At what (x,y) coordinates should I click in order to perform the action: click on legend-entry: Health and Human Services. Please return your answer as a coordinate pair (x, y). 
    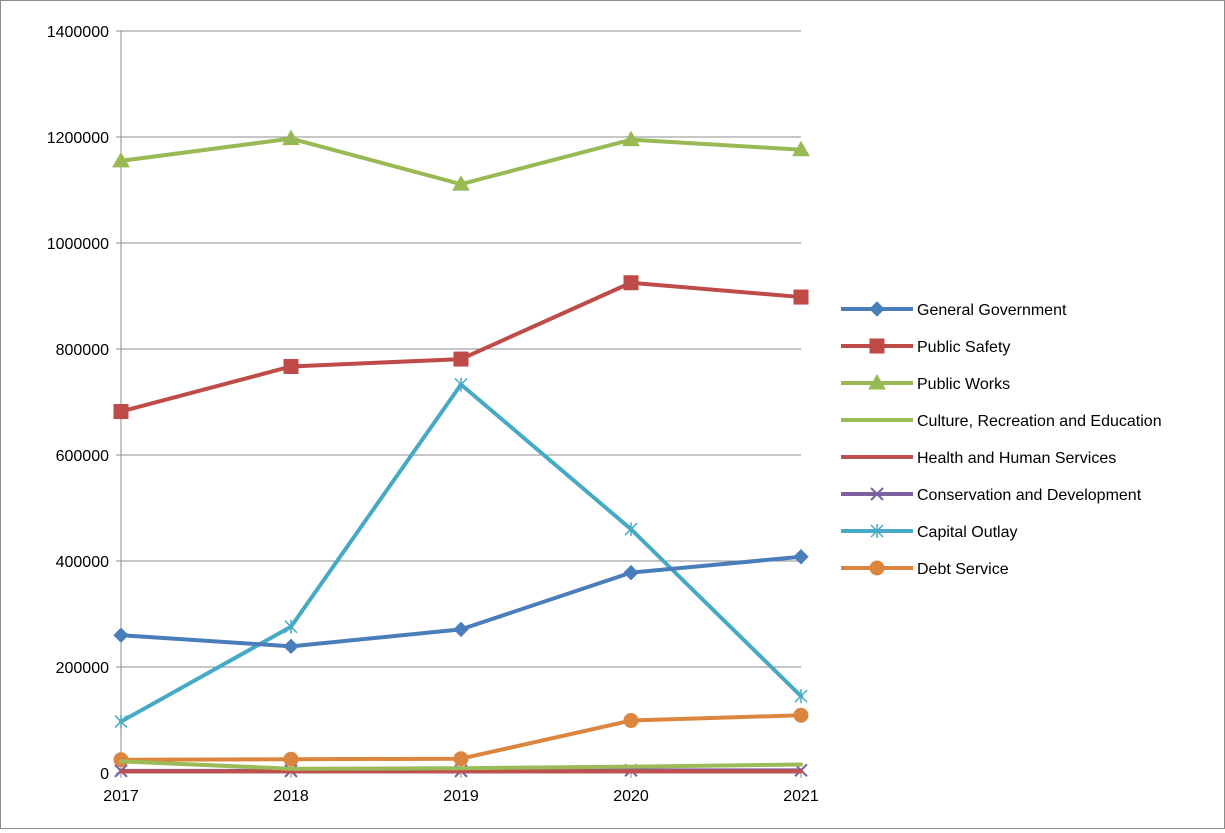
    Looking at the image, I should click on (978, 458).